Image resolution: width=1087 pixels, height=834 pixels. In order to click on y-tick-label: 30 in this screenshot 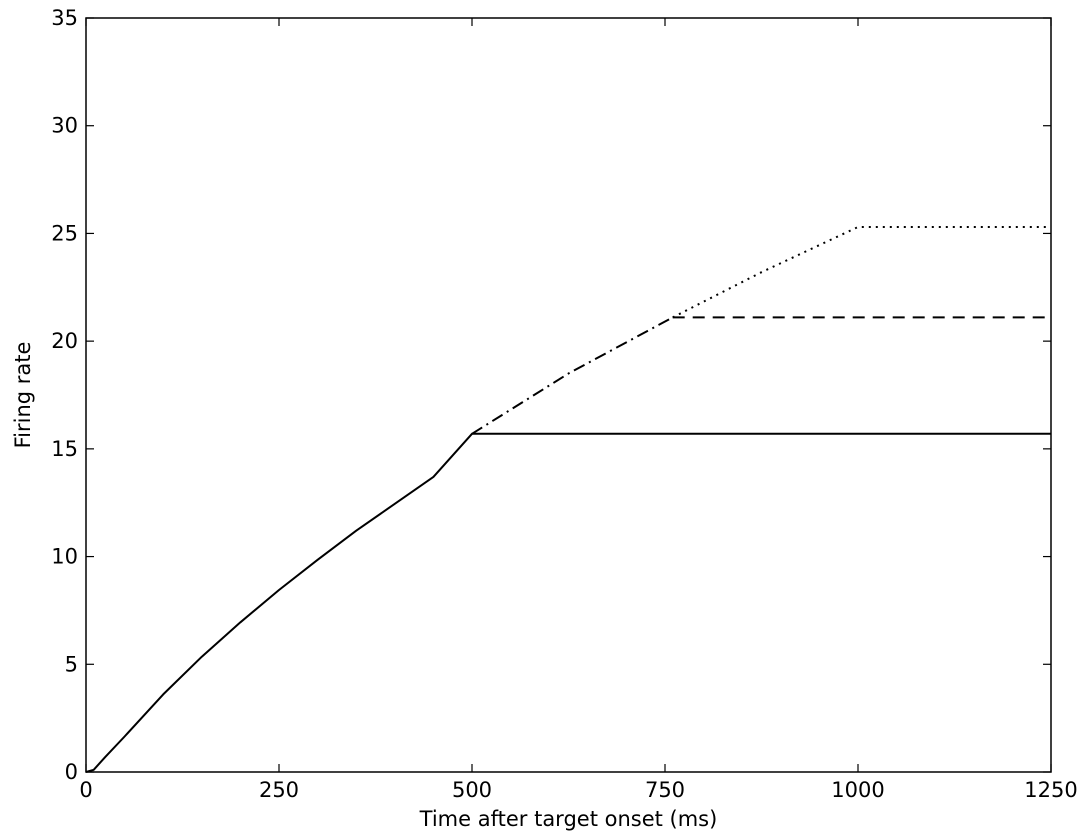, I will do `click(64, 126)`.